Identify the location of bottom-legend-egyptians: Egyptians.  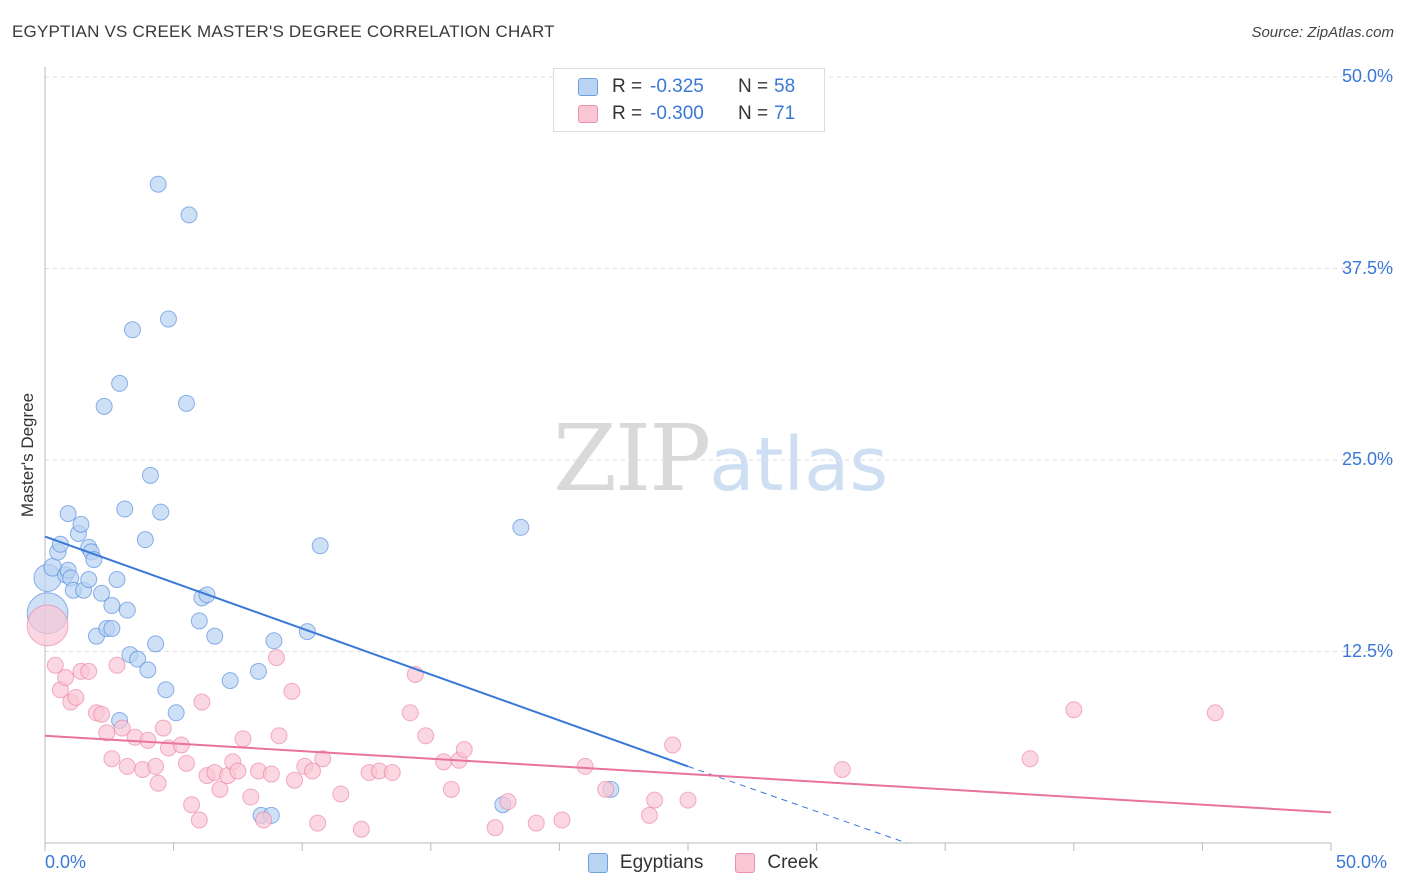
(645, 863).